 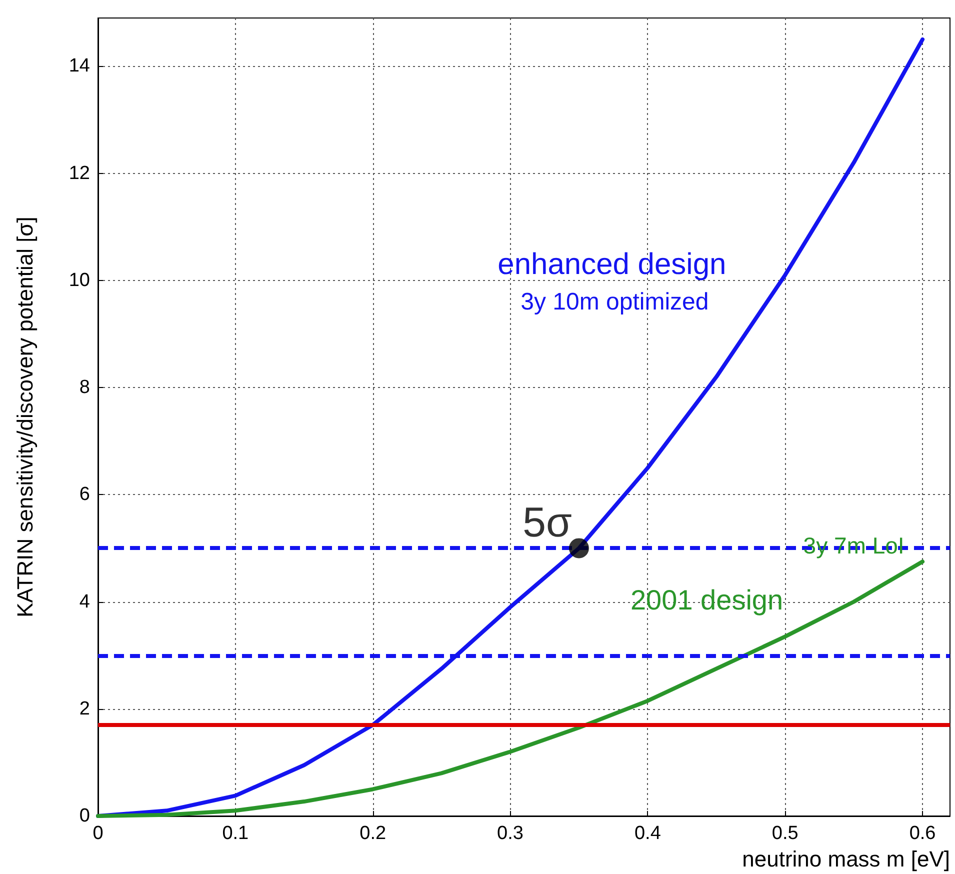 What do you see at coordinates (79, 173) in the screenshot?
I see `y-tick-label: 12` at bounding box center [79, 173].